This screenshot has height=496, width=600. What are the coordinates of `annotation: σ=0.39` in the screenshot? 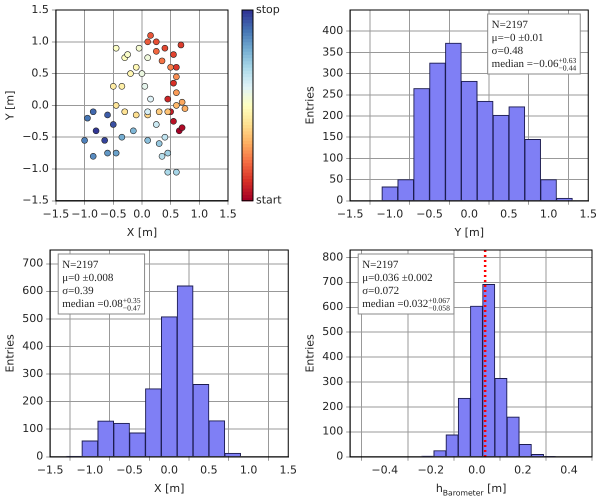 It's located at (78, 291).